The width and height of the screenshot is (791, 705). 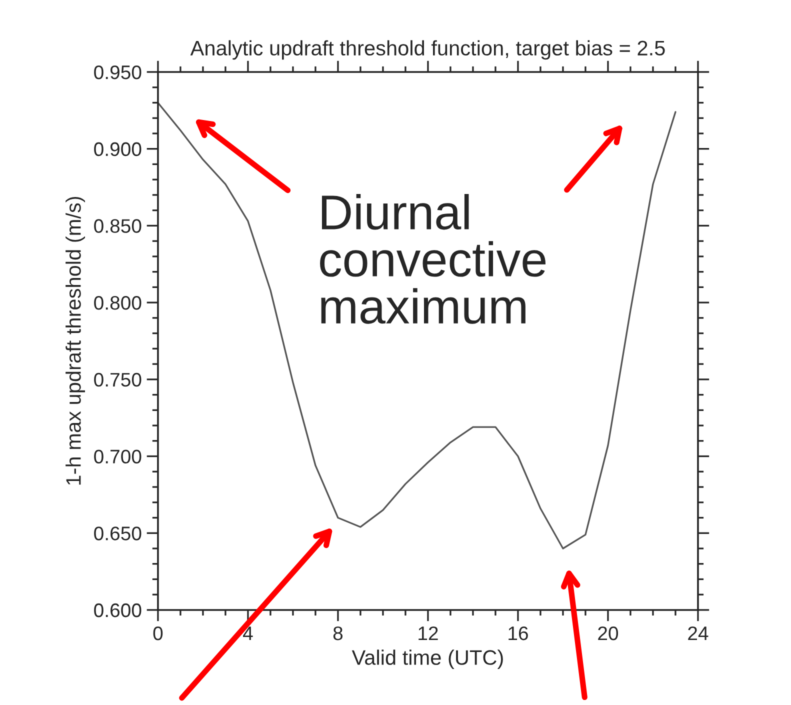 What do you see at coordinates (608, 633) in the screenshot?
I see `x-tick-label: 20` at bounding box center [608, 633].